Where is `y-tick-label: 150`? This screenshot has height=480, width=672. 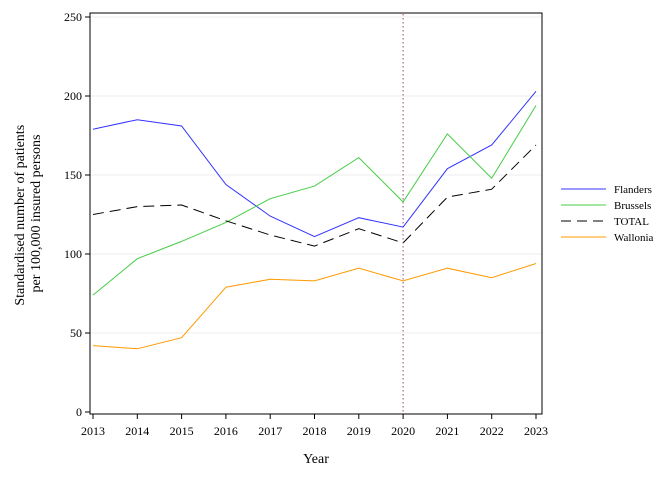
y-tick-label: 150 is located at coordinates (73, 175).